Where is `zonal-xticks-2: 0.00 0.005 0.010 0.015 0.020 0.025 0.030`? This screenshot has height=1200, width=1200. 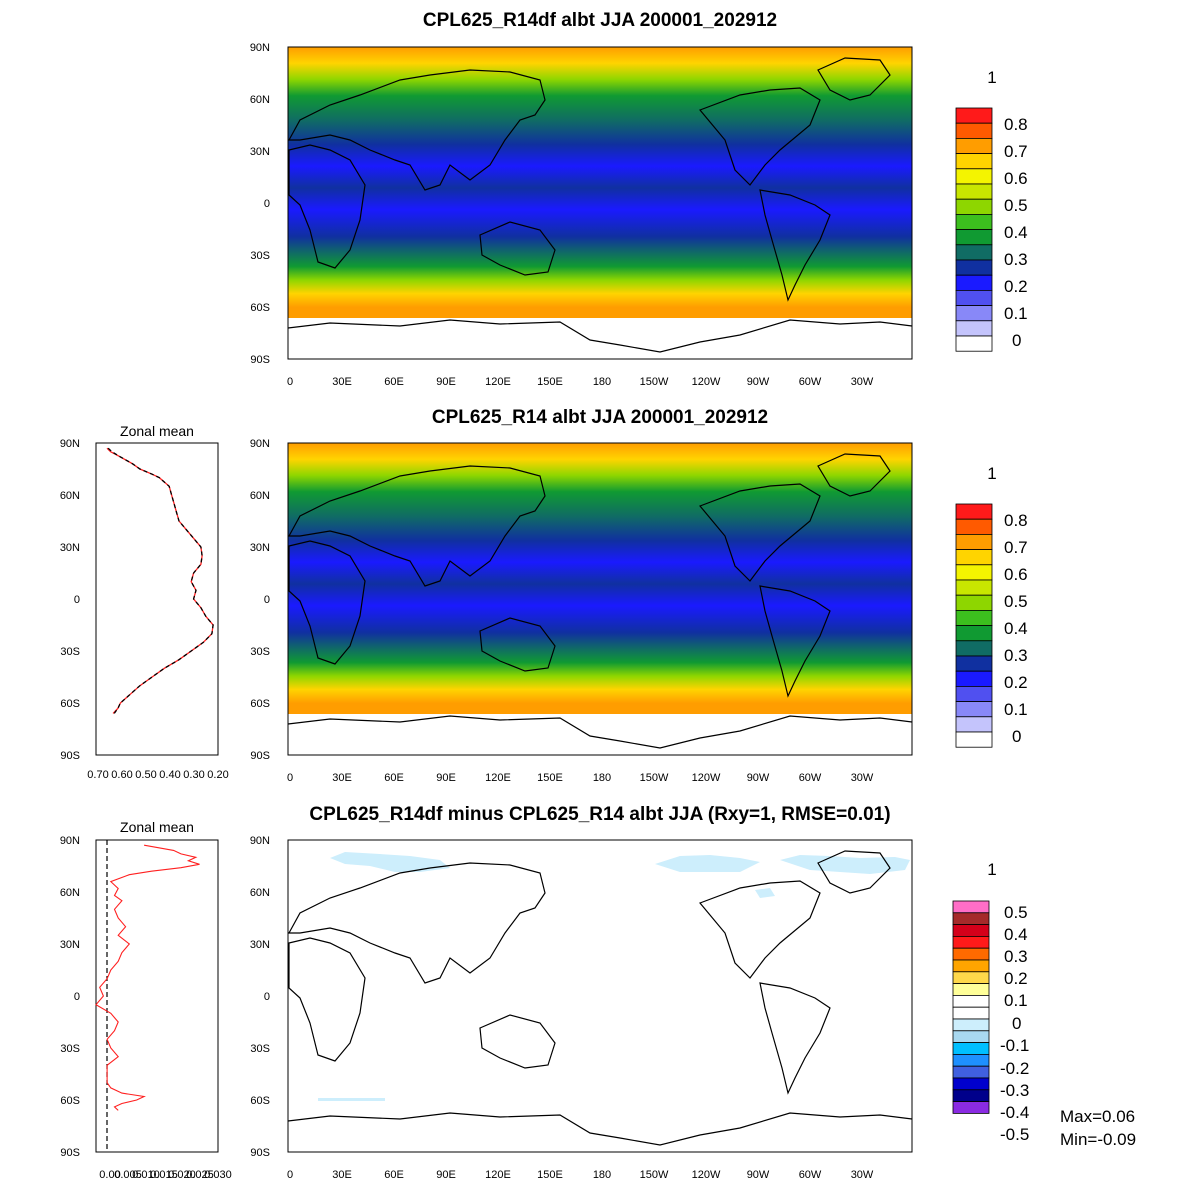
zonal-xticks-2: 0.00 0.005 0.010 0.015 0.020 0.025 0.030 is located at coordinates (165, 1175).